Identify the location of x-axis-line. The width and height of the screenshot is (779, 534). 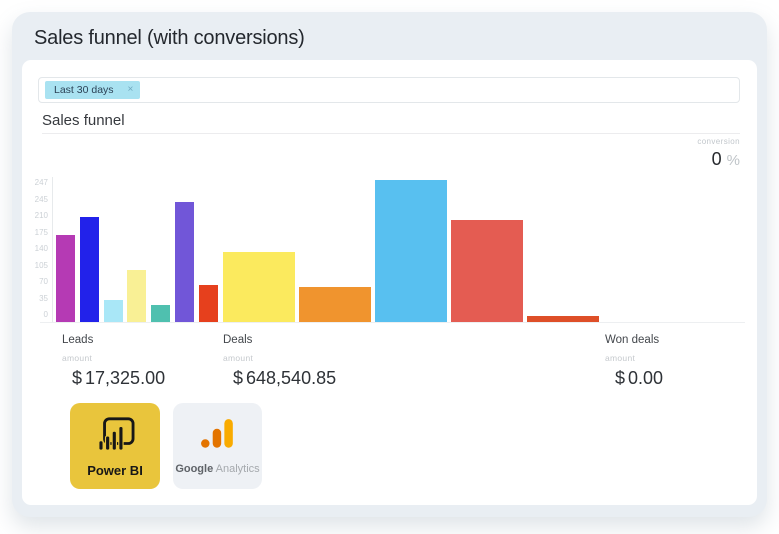
(392, 322).